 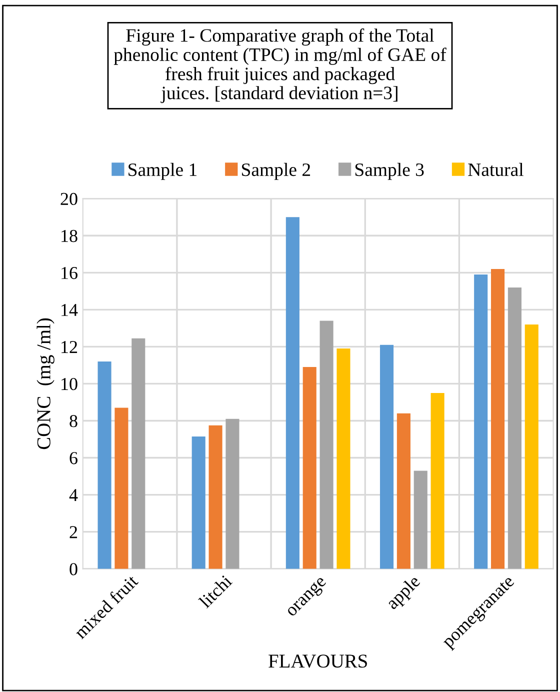 What do you see at coordinates (74, 421) in the screenshot?
I see `y-tick-label: 8` at bounding box center [74, 421].